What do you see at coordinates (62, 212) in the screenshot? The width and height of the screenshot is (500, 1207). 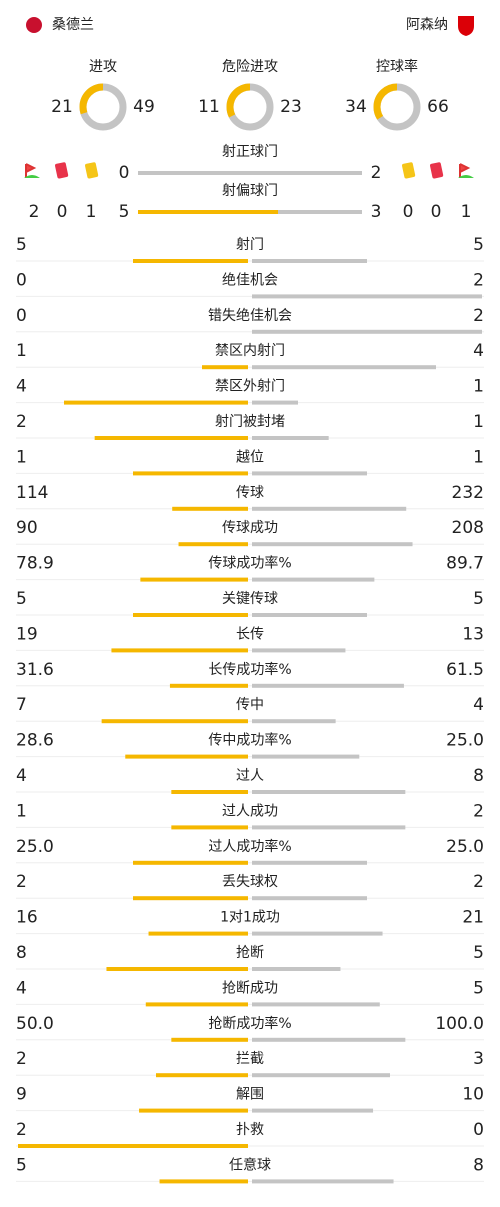 I see `card-count: 0` at bounding box center [62, 212].